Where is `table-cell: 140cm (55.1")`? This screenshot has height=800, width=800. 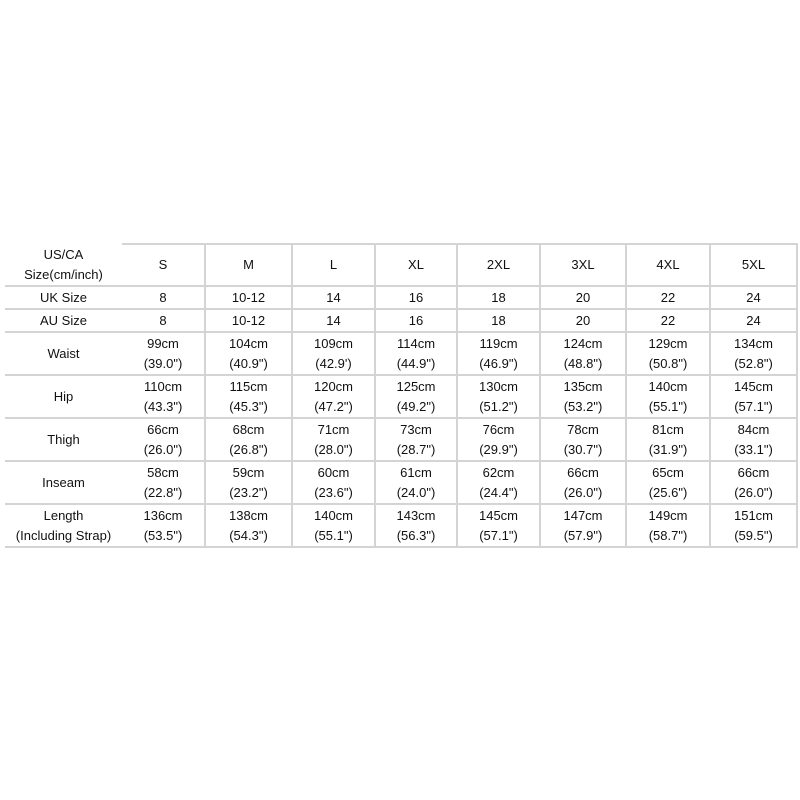 table-cell: 140cm (55.1") is located at coordinates (334, 526).